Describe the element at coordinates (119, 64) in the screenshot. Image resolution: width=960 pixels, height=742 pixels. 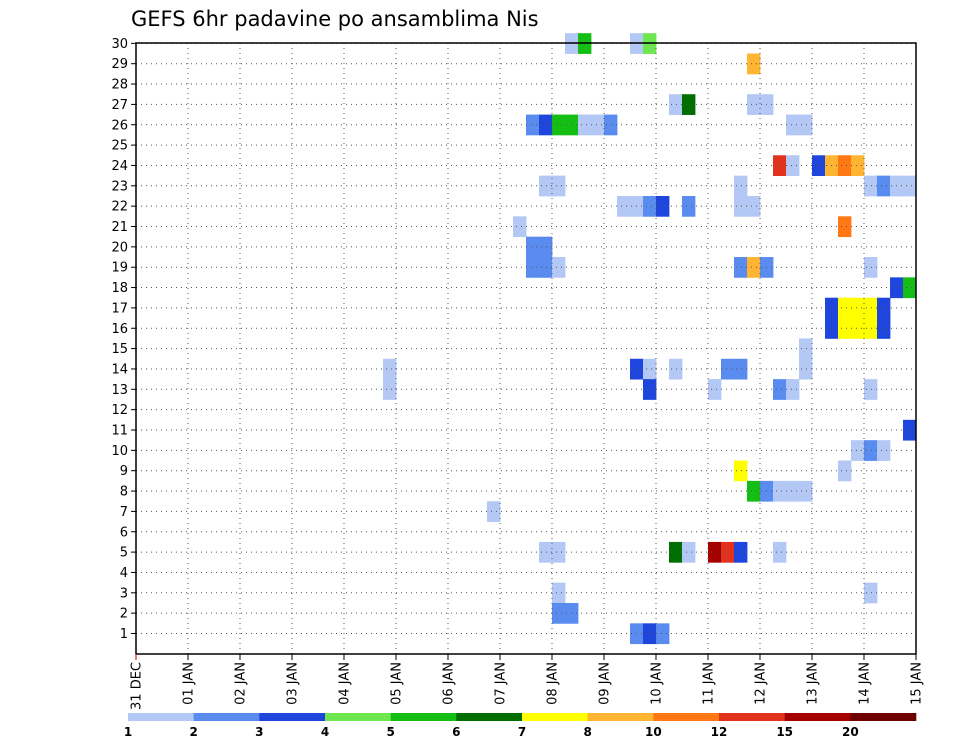
I see `y-tick-label: 29` at that location.